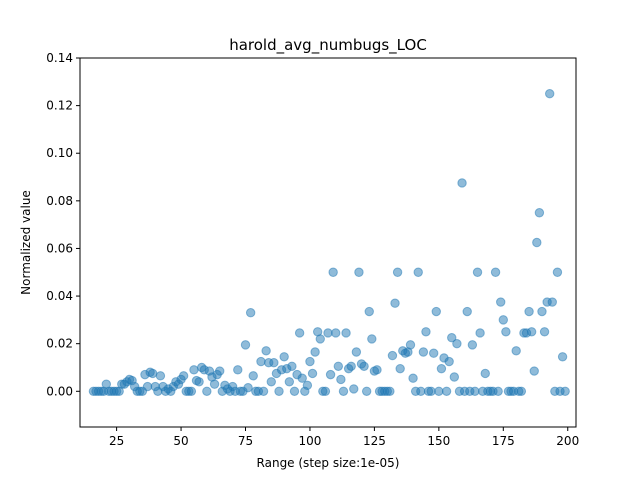 This screenshot has width=640, height=480. What do you see at coordinates (374, 441) in the screenshot?
I see `x-tick-label: 125` at bounding box center [374, 441].